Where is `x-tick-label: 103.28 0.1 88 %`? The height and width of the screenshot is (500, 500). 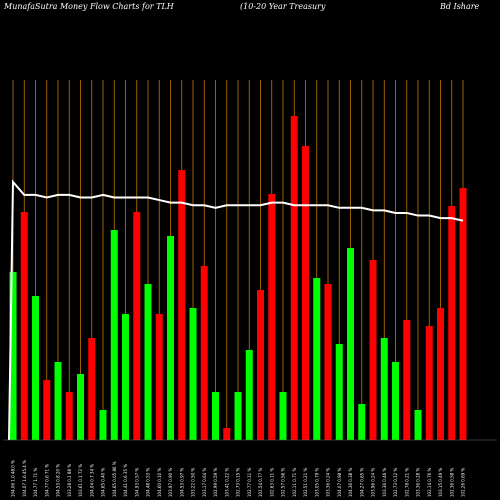
x-tick-label: 103.28 0.1 88 % is located at coordinates (69, 480).